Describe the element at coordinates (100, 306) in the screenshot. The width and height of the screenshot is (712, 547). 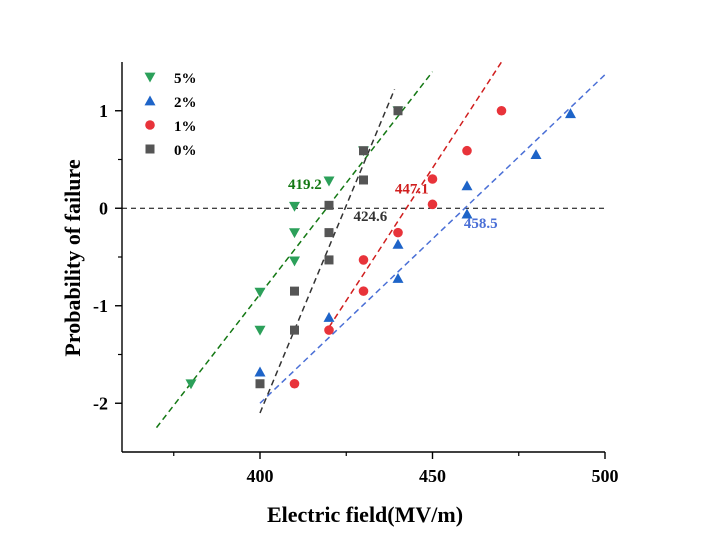
I see `y-tick-label: -1` at that location.